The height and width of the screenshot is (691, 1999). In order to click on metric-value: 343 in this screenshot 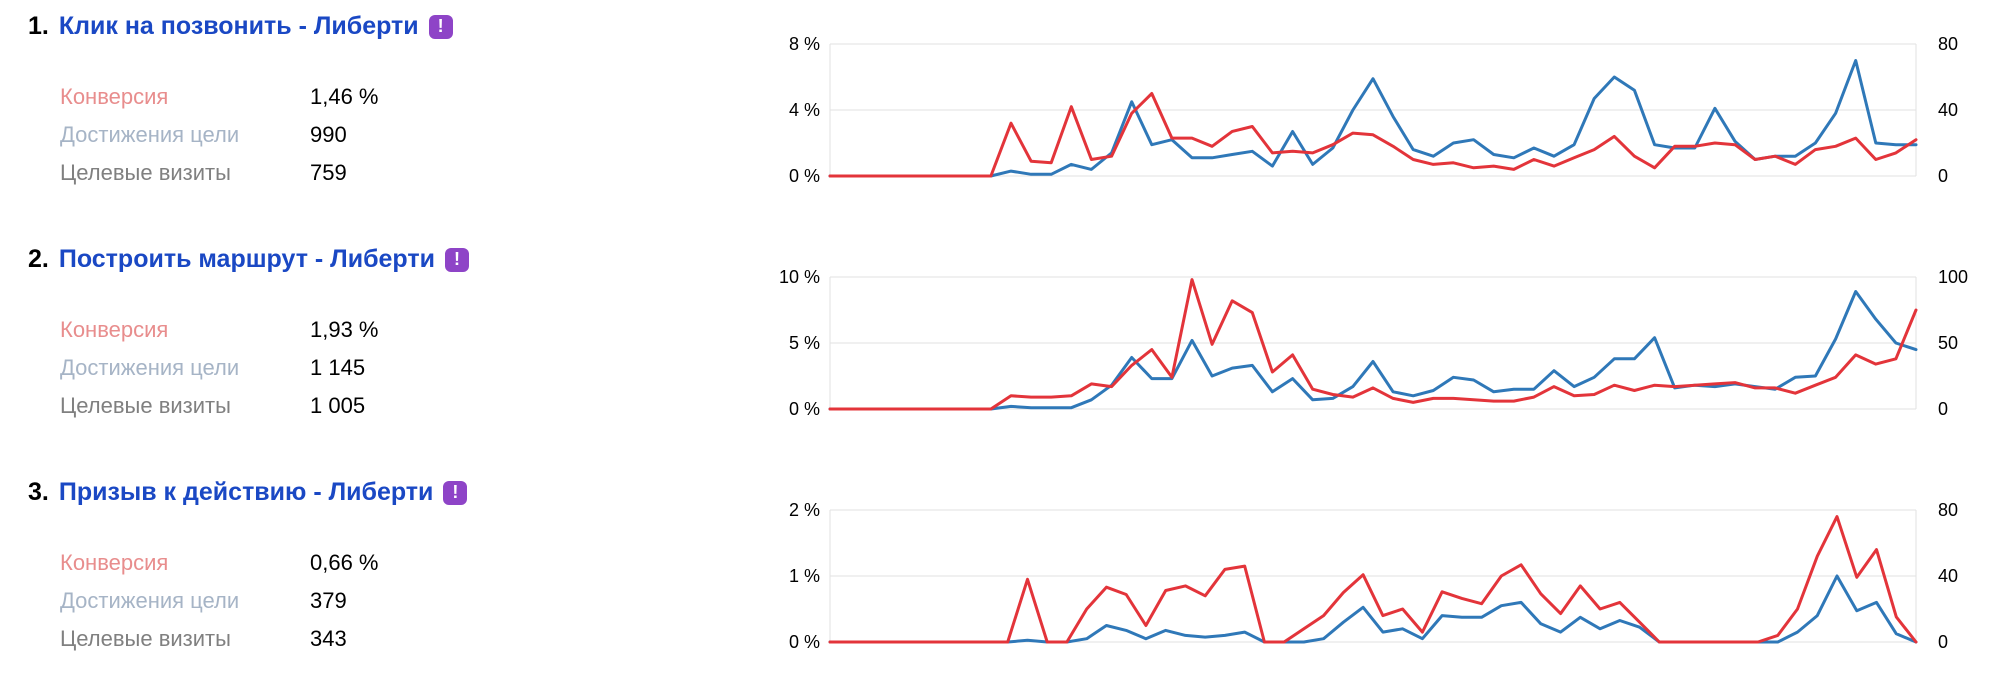, I will do `click(328, 638)`.